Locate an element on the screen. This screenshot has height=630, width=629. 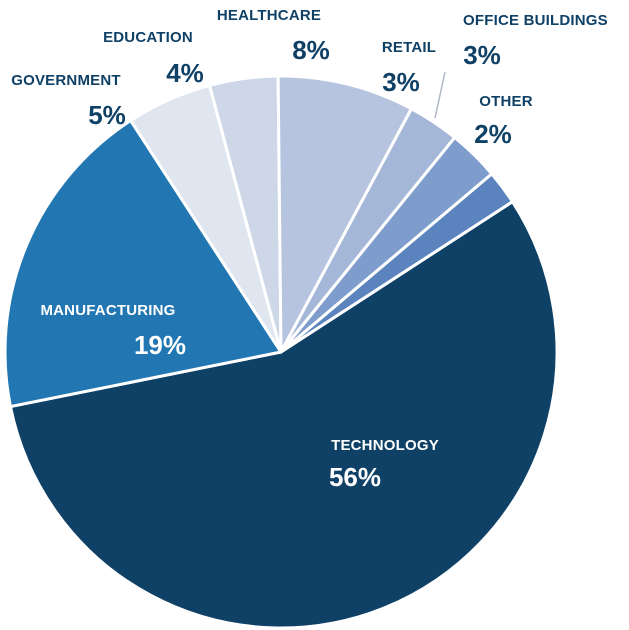
slice-value-manufacturing: 19% is located at coordinates (160, 345).